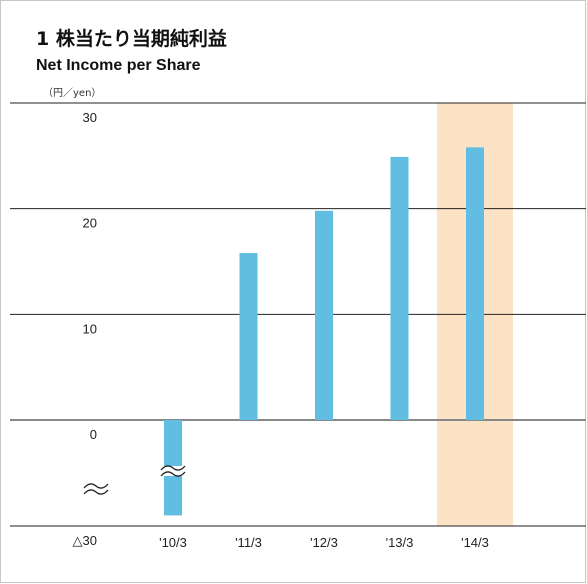 The height and width of the screenshot is (584, 587). Describe the element at coordinates (93, 434) in the screenshot. I see `y-tick-label-0: 0` at that location.